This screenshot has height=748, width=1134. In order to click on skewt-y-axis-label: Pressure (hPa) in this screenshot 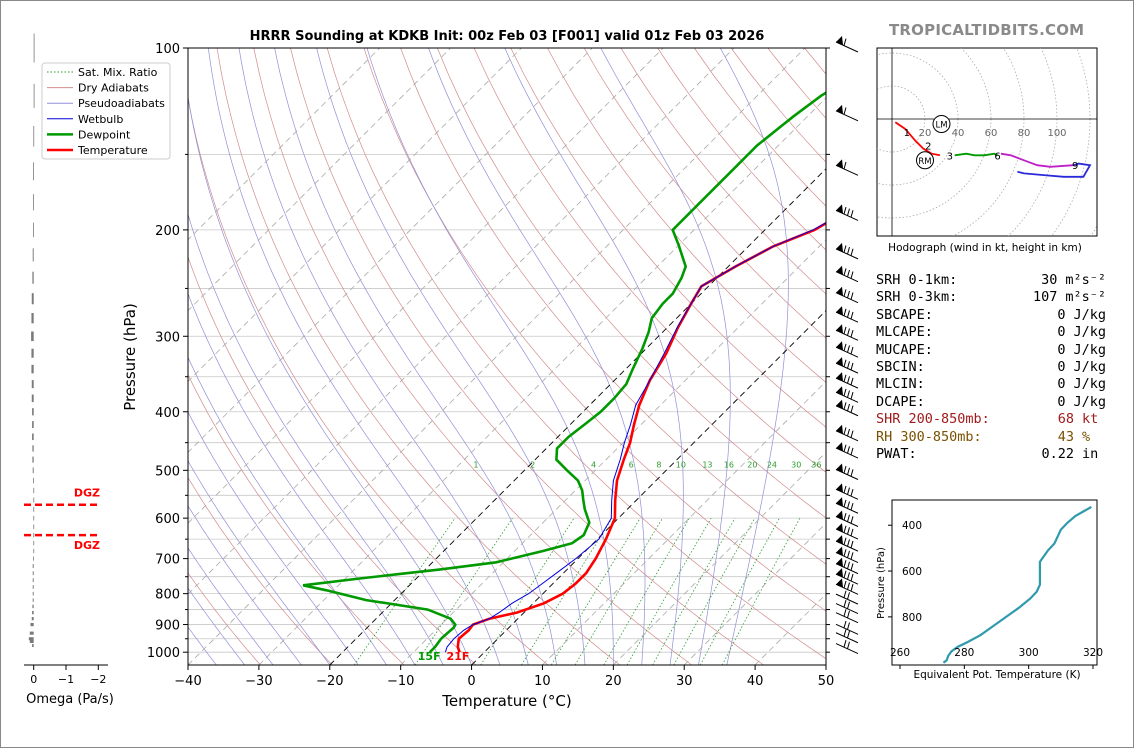, I will do `click(130, 357)`.